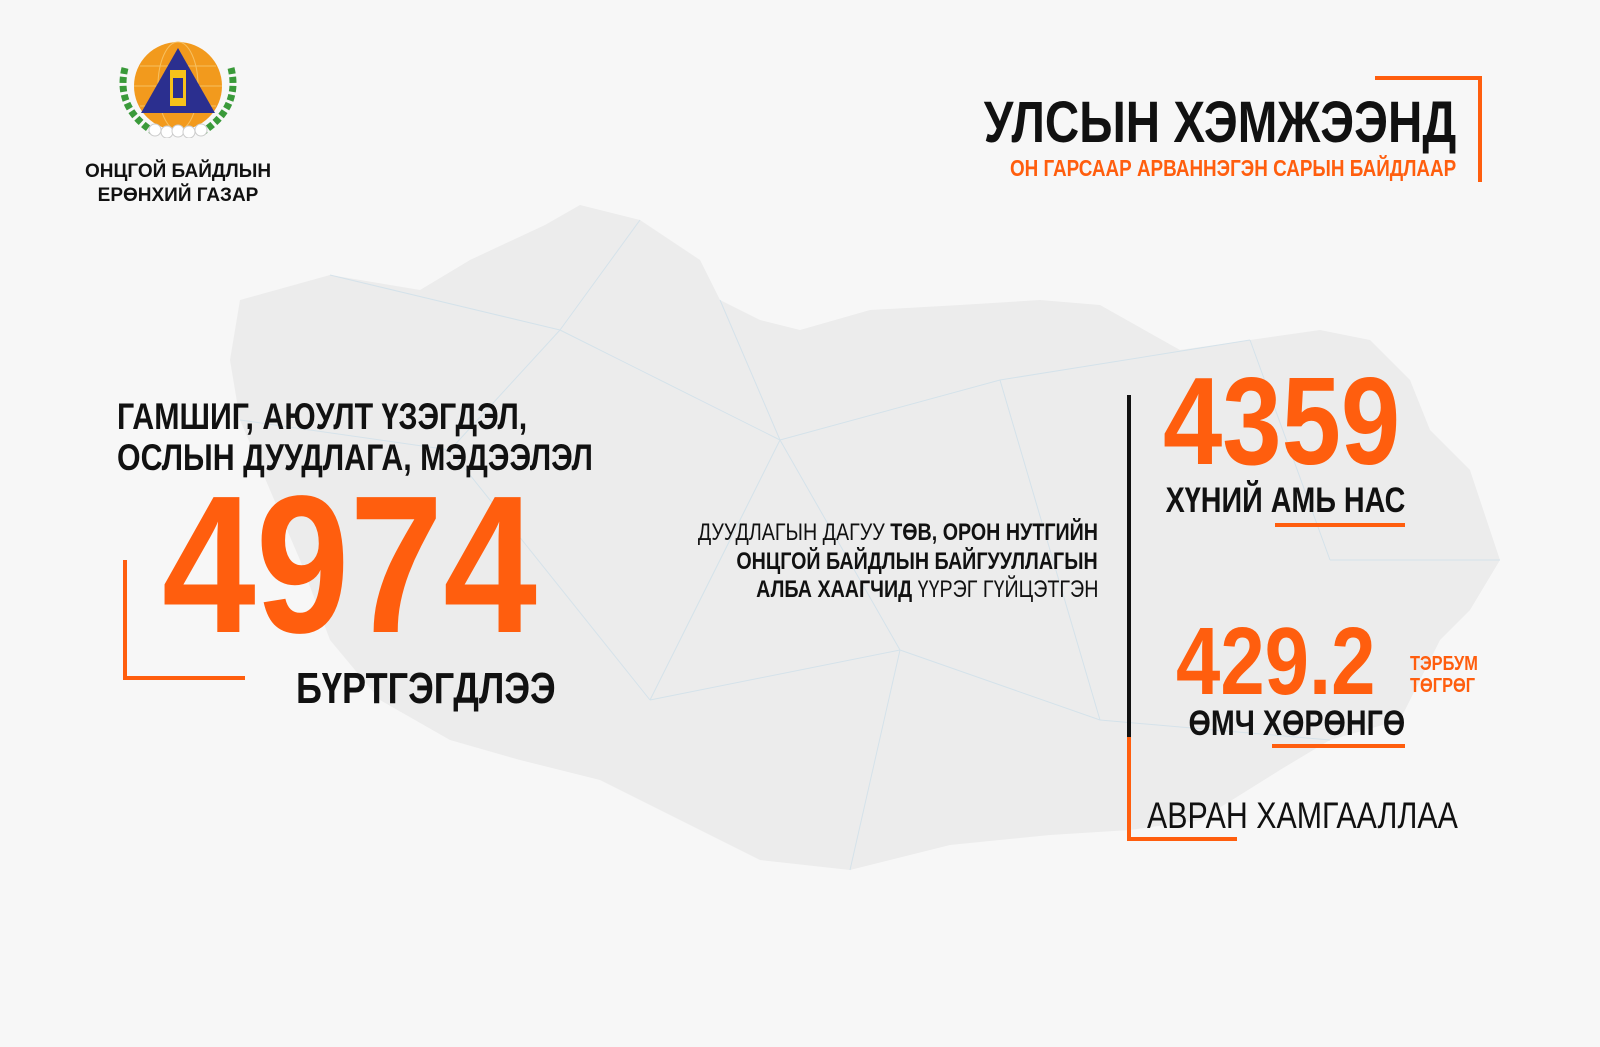 The height and width of the screenshot is (1047, 1600). Describe the element at coordinates (178, 184) in the screenshot. I see `agency-name: ОНЦГОЙ БАЙДЛЫН ЕРӨНХИЙ ГАЗАР` at that location.